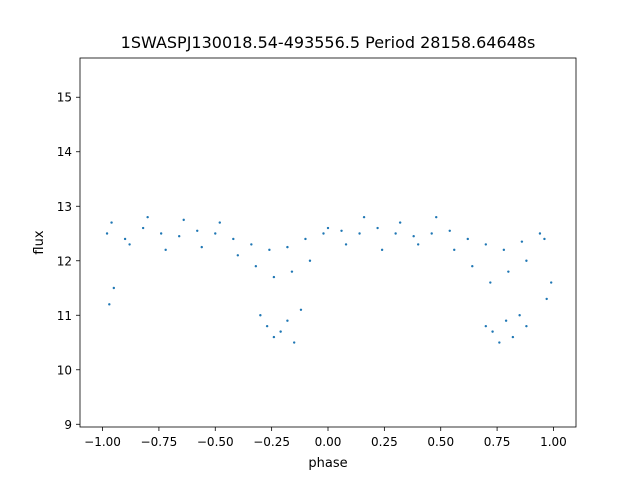 The width and height of the screenshot is (640, 484). I want to click on x-tick-label: −0.25, so click(271, 442).